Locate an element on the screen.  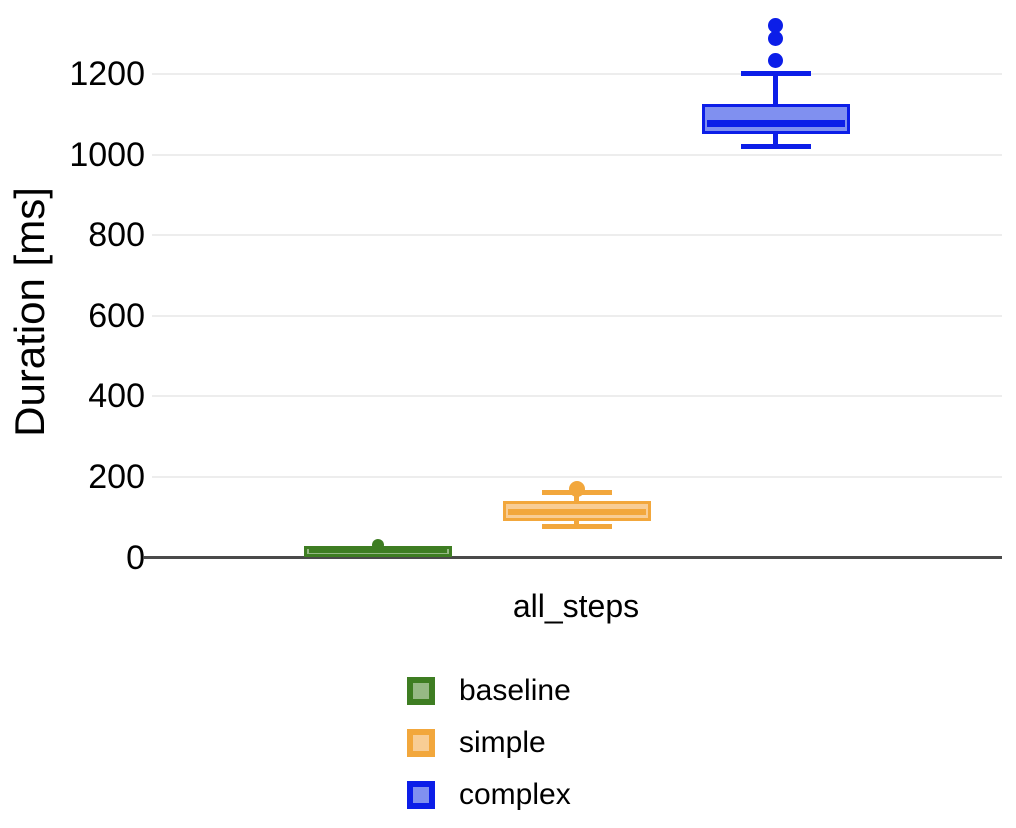
legend-label-simple: simple is located at coordinates (502, 742).